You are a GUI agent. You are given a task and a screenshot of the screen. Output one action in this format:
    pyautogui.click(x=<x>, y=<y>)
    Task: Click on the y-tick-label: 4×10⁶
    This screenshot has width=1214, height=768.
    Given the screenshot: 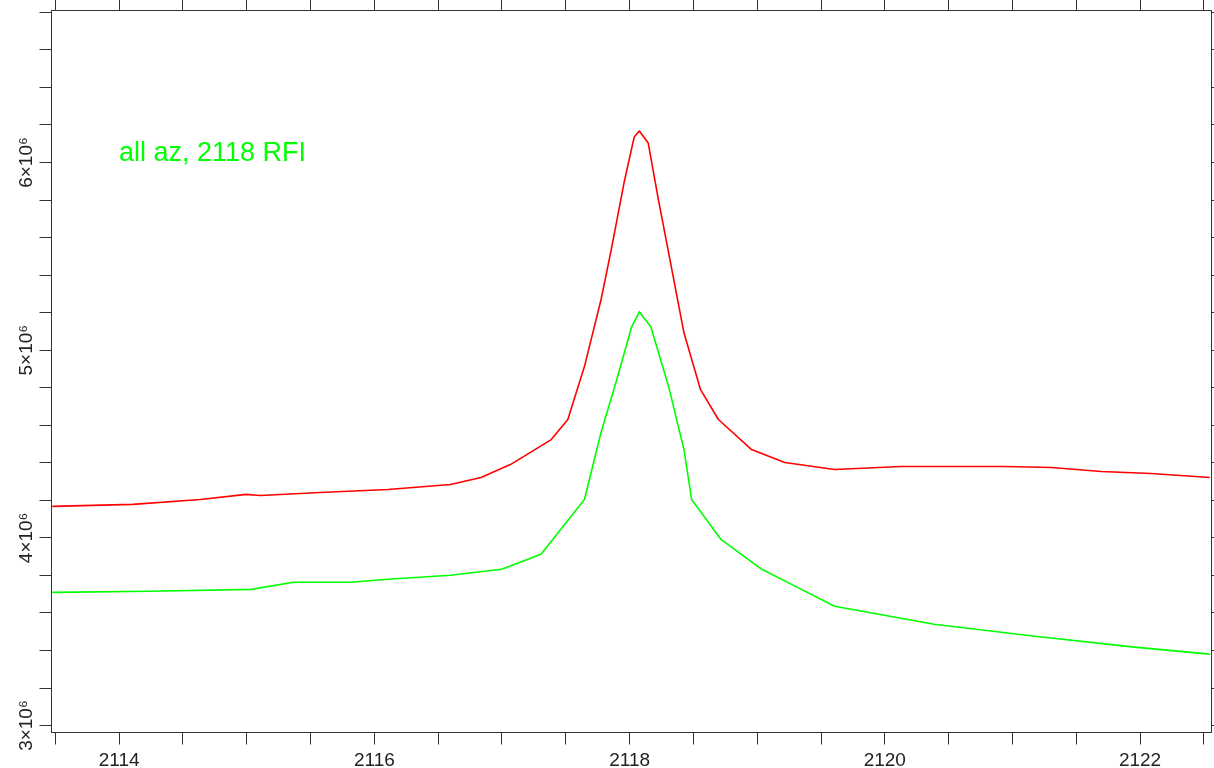 What is the action you would take?
    pyautogui.click(x=25, y=538)
    